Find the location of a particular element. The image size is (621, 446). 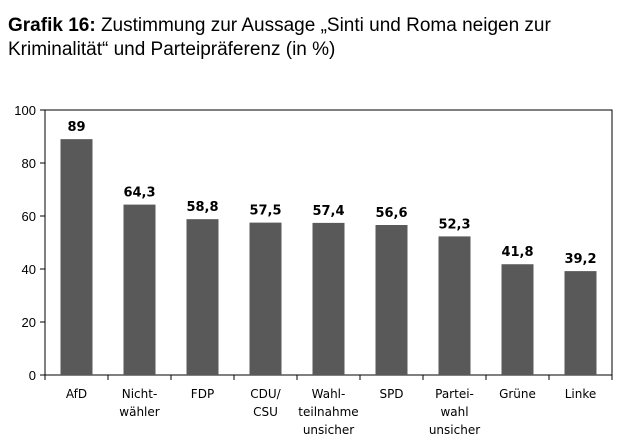

value-label: 39,2 is located at coordinates (580, 259).